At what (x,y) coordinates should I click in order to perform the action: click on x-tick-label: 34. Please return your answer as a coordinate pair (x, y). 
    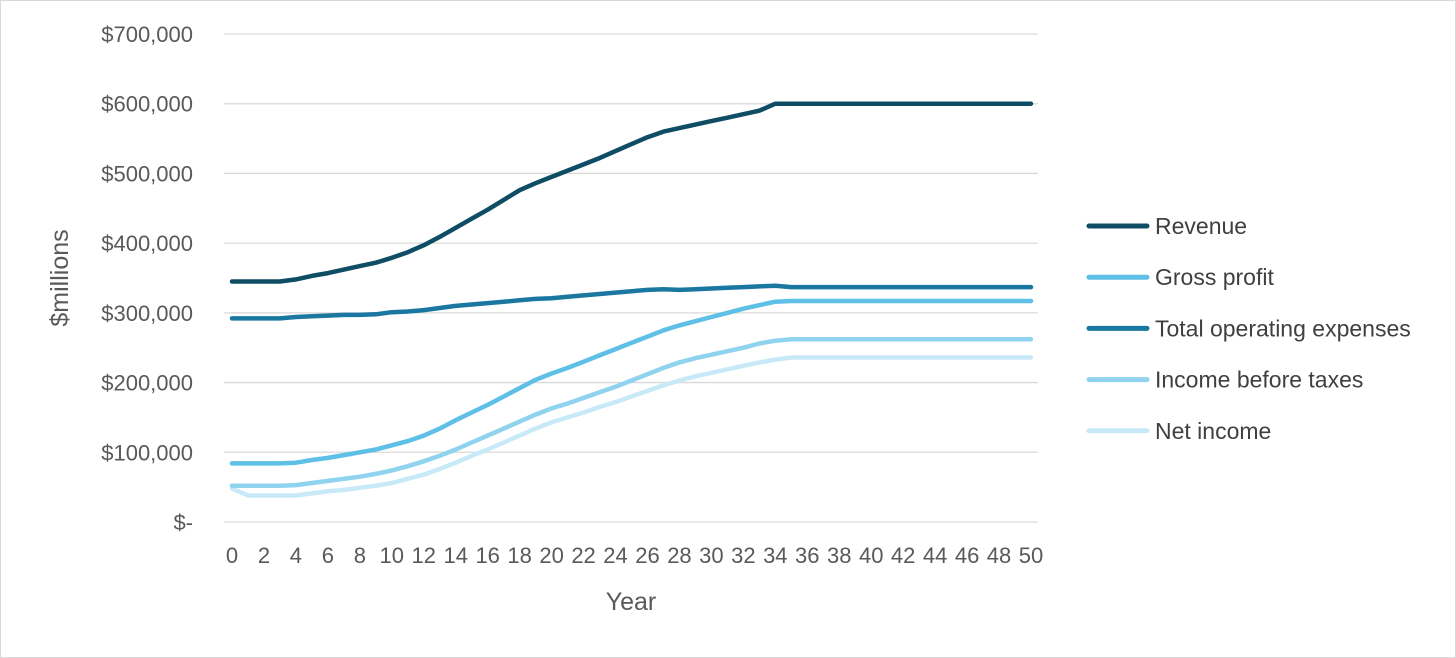
    Looking at the image, I should click on (775, 555).